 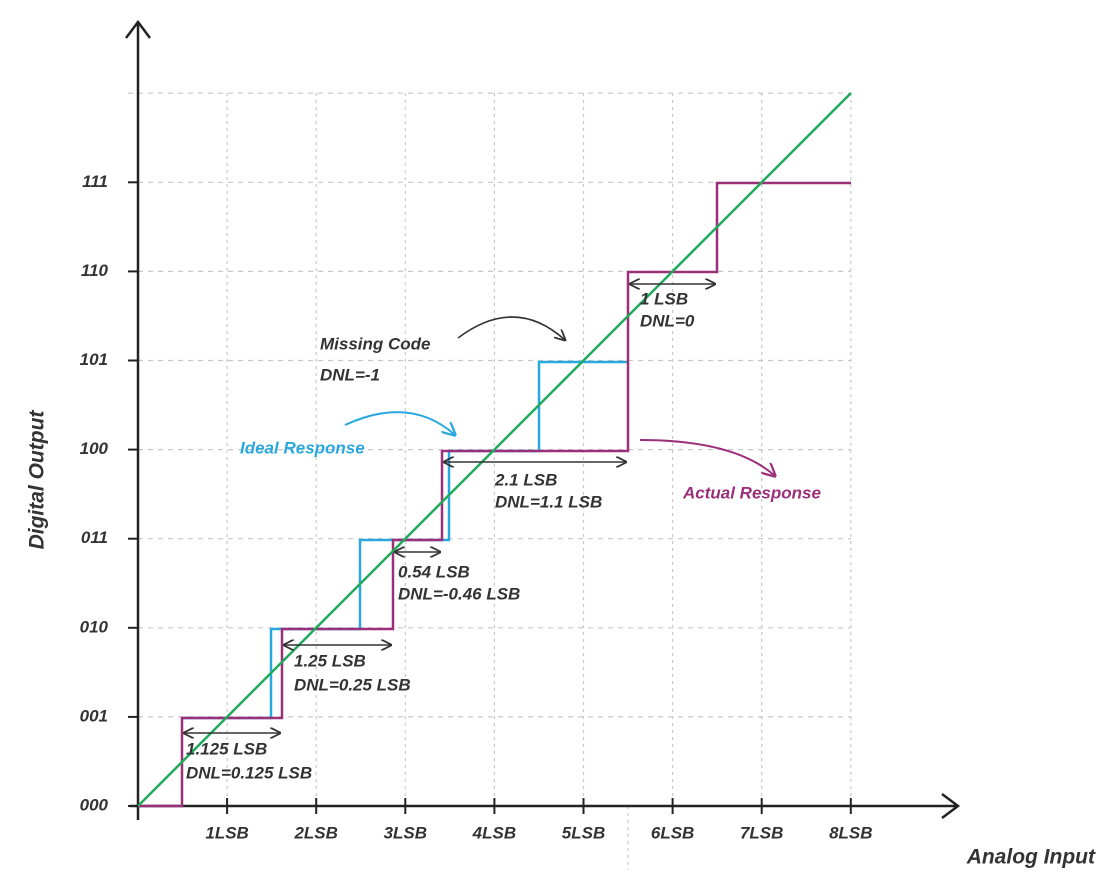 What do you see at coordinates (330, 660) in the screenshot?
I see `annotation: 1.25 LSB` at bounding box center [330, 660].